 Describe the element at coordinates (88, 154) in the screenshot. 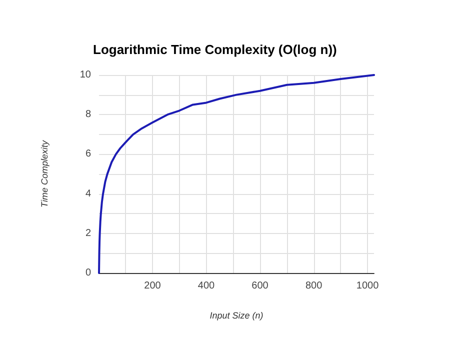

I see `y-tick-label: 6` at that location.